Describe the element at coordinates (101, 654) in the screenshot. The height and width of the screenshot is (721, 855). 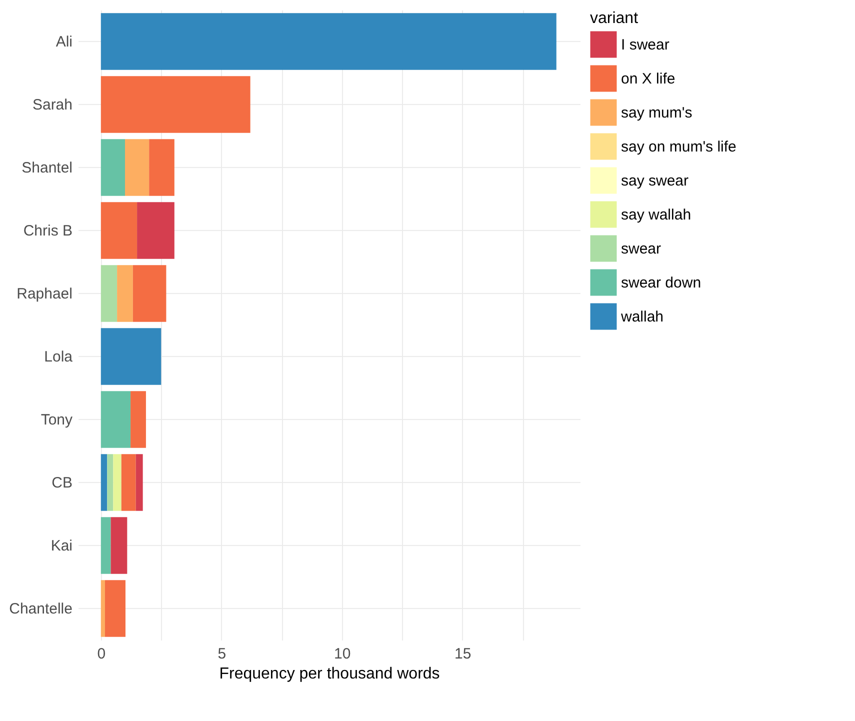
I see `x-tick-label: 0` at that location.